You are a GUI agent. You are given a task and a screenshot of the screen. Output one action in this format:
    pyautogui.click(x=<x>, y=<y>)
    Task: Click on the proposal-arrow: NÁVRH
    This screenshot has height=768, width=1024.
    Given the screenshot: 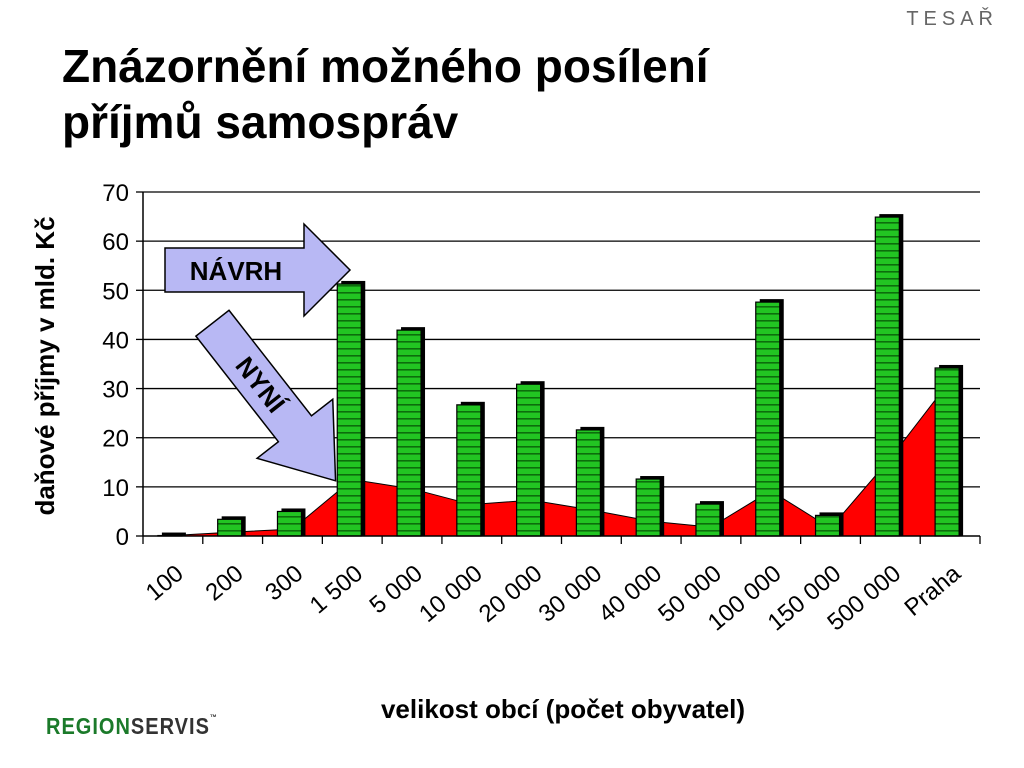 What is the action you would take?
    pyautogui.click(x=258, y=270)
    